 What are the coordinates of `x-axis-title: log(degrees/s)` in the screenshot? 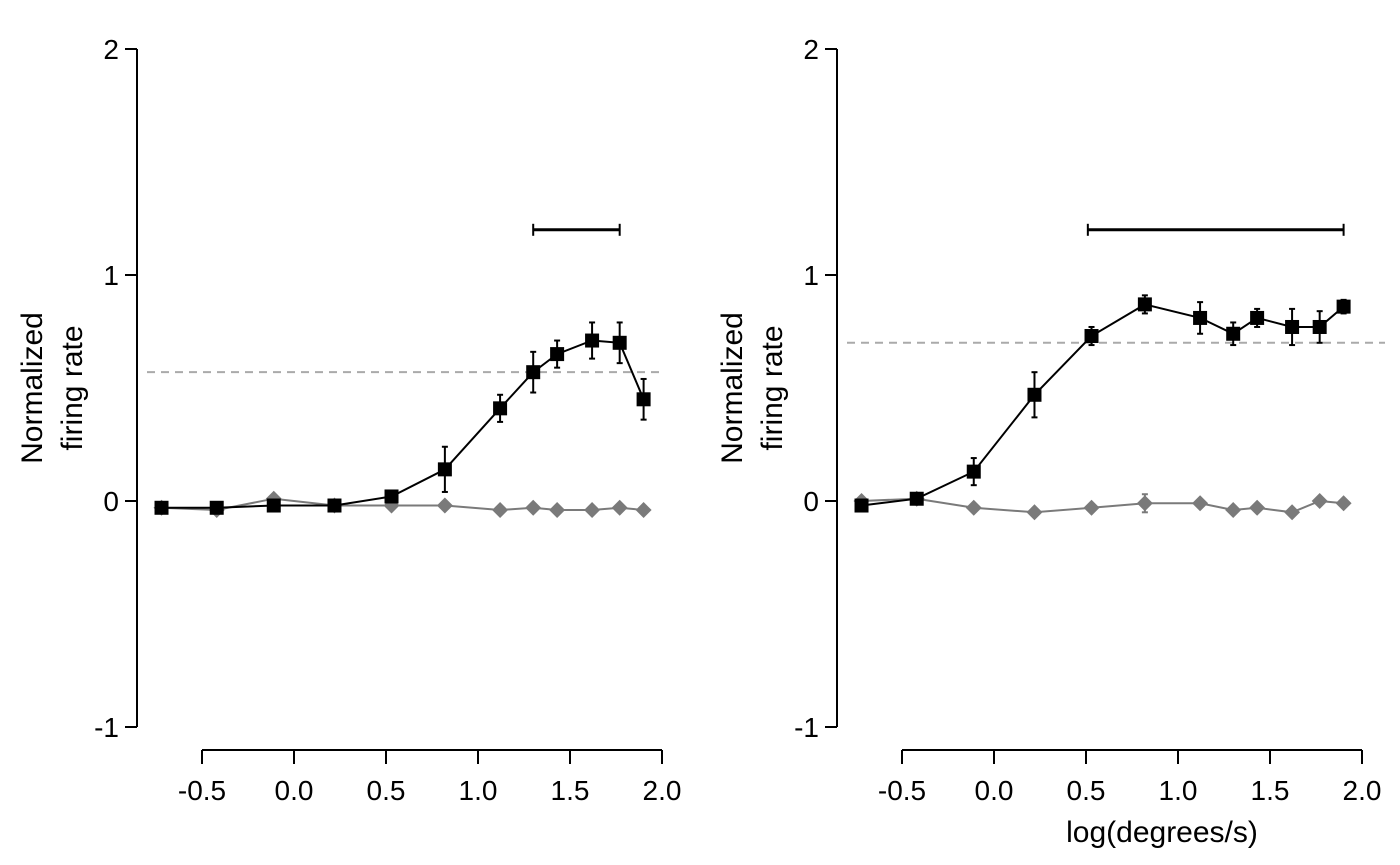 It's located at (1162, 832).